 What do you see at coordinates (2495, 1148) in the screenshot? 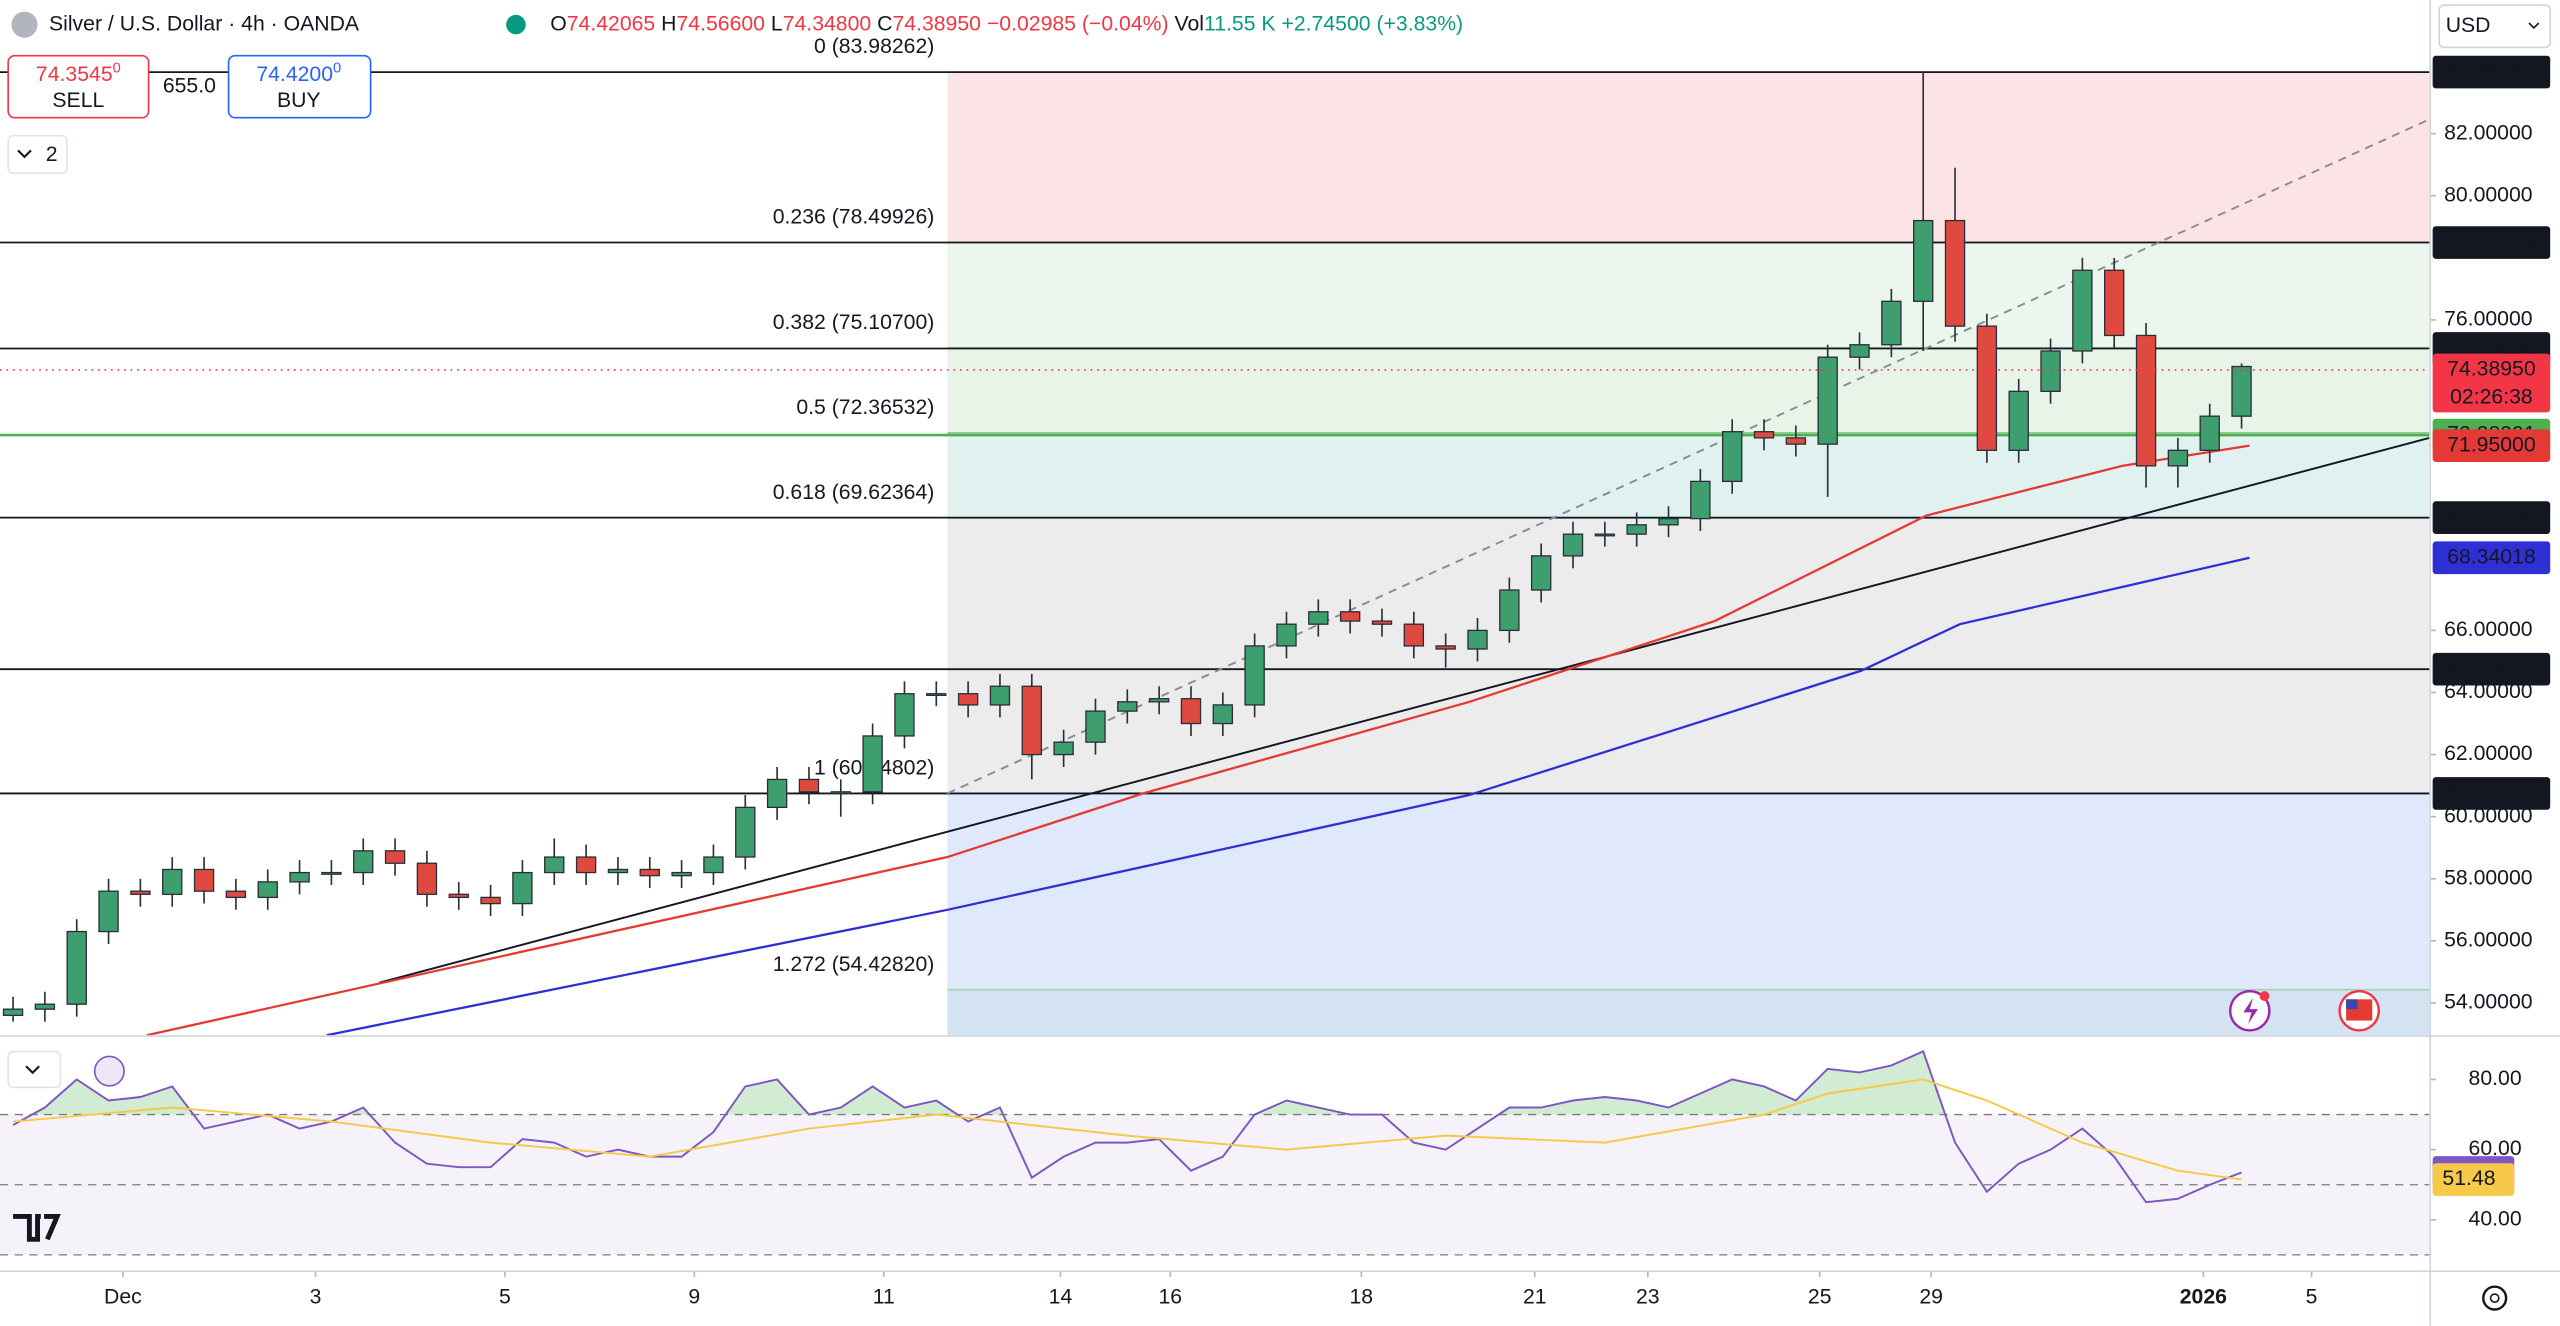
I see `y-tick-label: 60.00` at bounding box center [2495, 1148].